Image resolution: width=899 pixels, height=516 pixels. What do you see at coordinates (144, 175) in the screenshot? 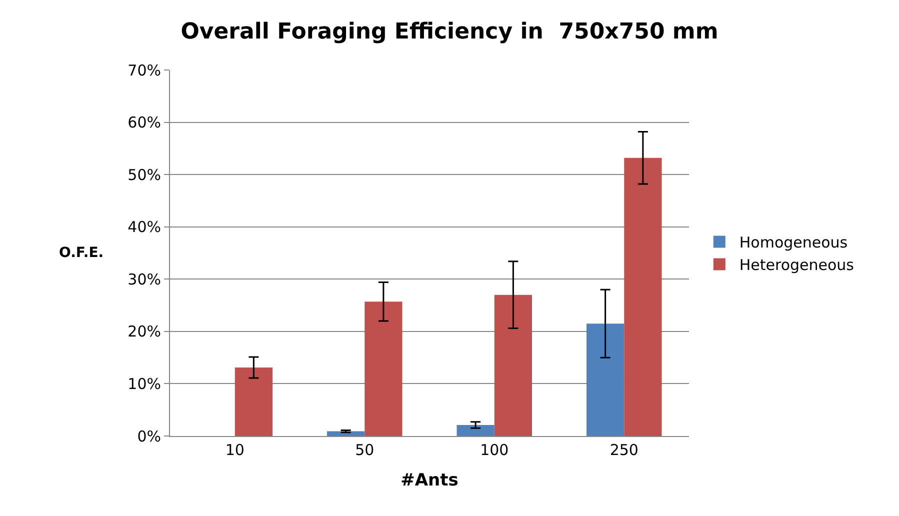
I see `y-tick-label: 50%` at bounding box center [144, 175].